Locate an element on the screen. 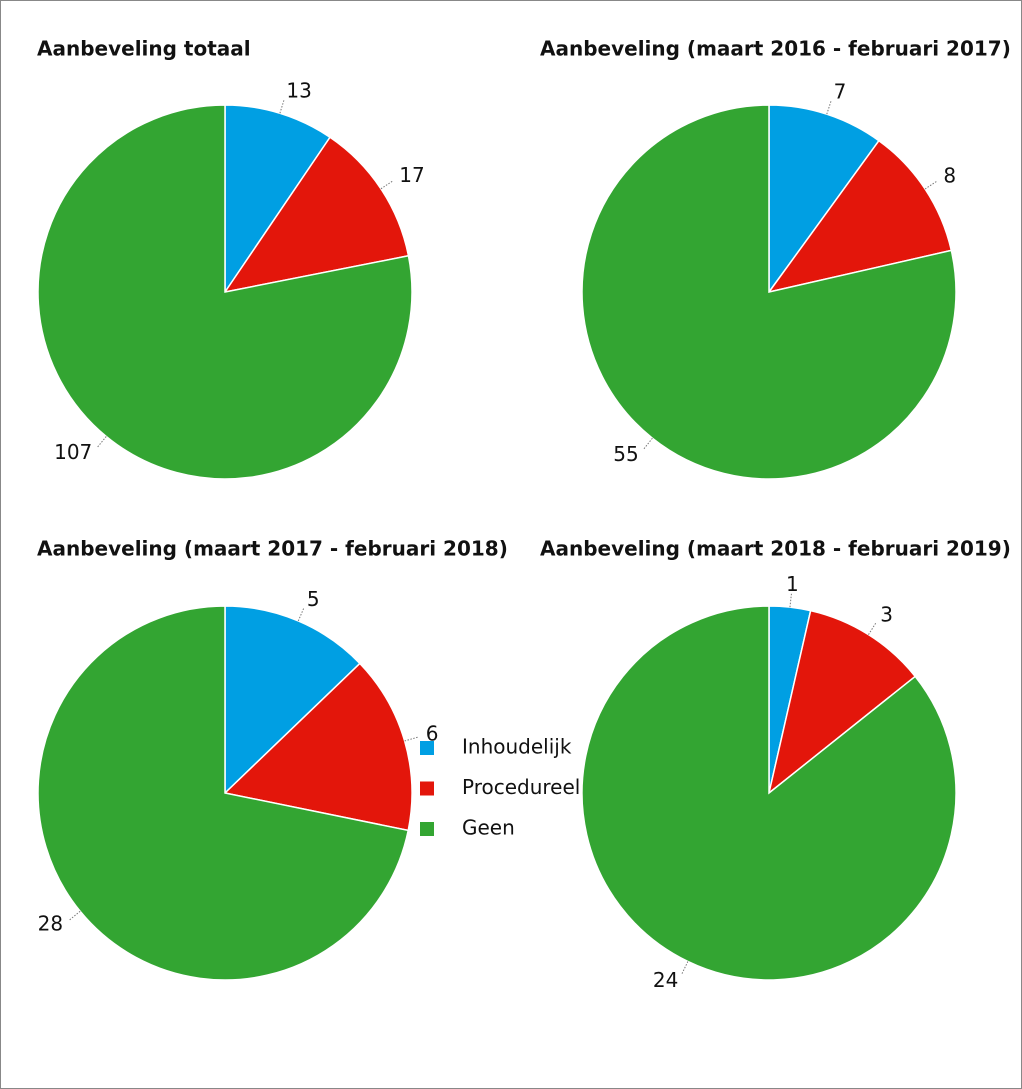 Image resolution: width=1022 pixels, height=1089 pixels. data-label: 17 is located at coordinates (411, 175).